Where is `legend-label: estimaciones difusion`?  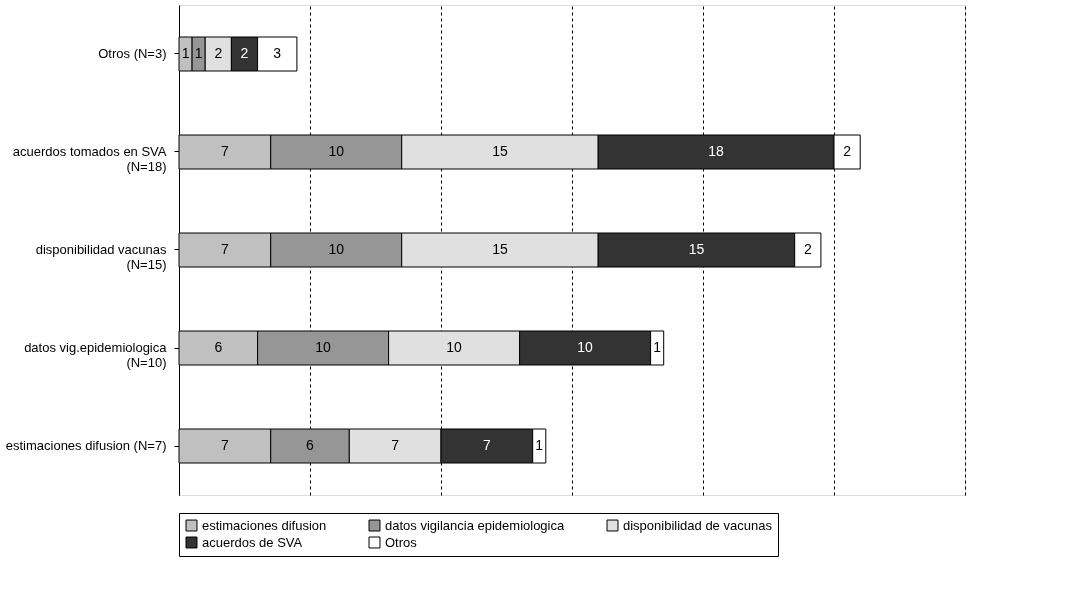
legend-label: estimaciones difusion is located at coordinates (264, 525).